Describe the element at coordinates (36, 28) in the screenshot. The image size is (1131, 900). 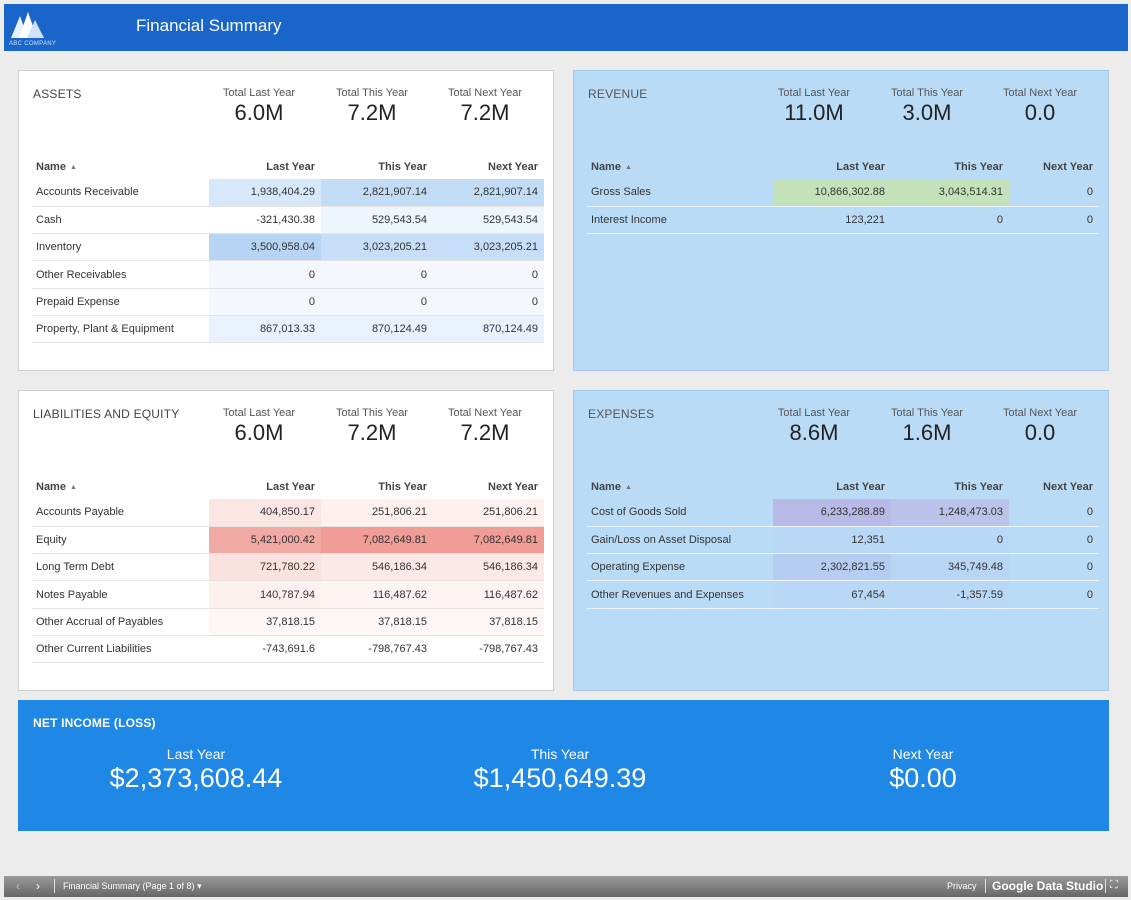
I see `company-logo: ABC COMPANY` at that location.